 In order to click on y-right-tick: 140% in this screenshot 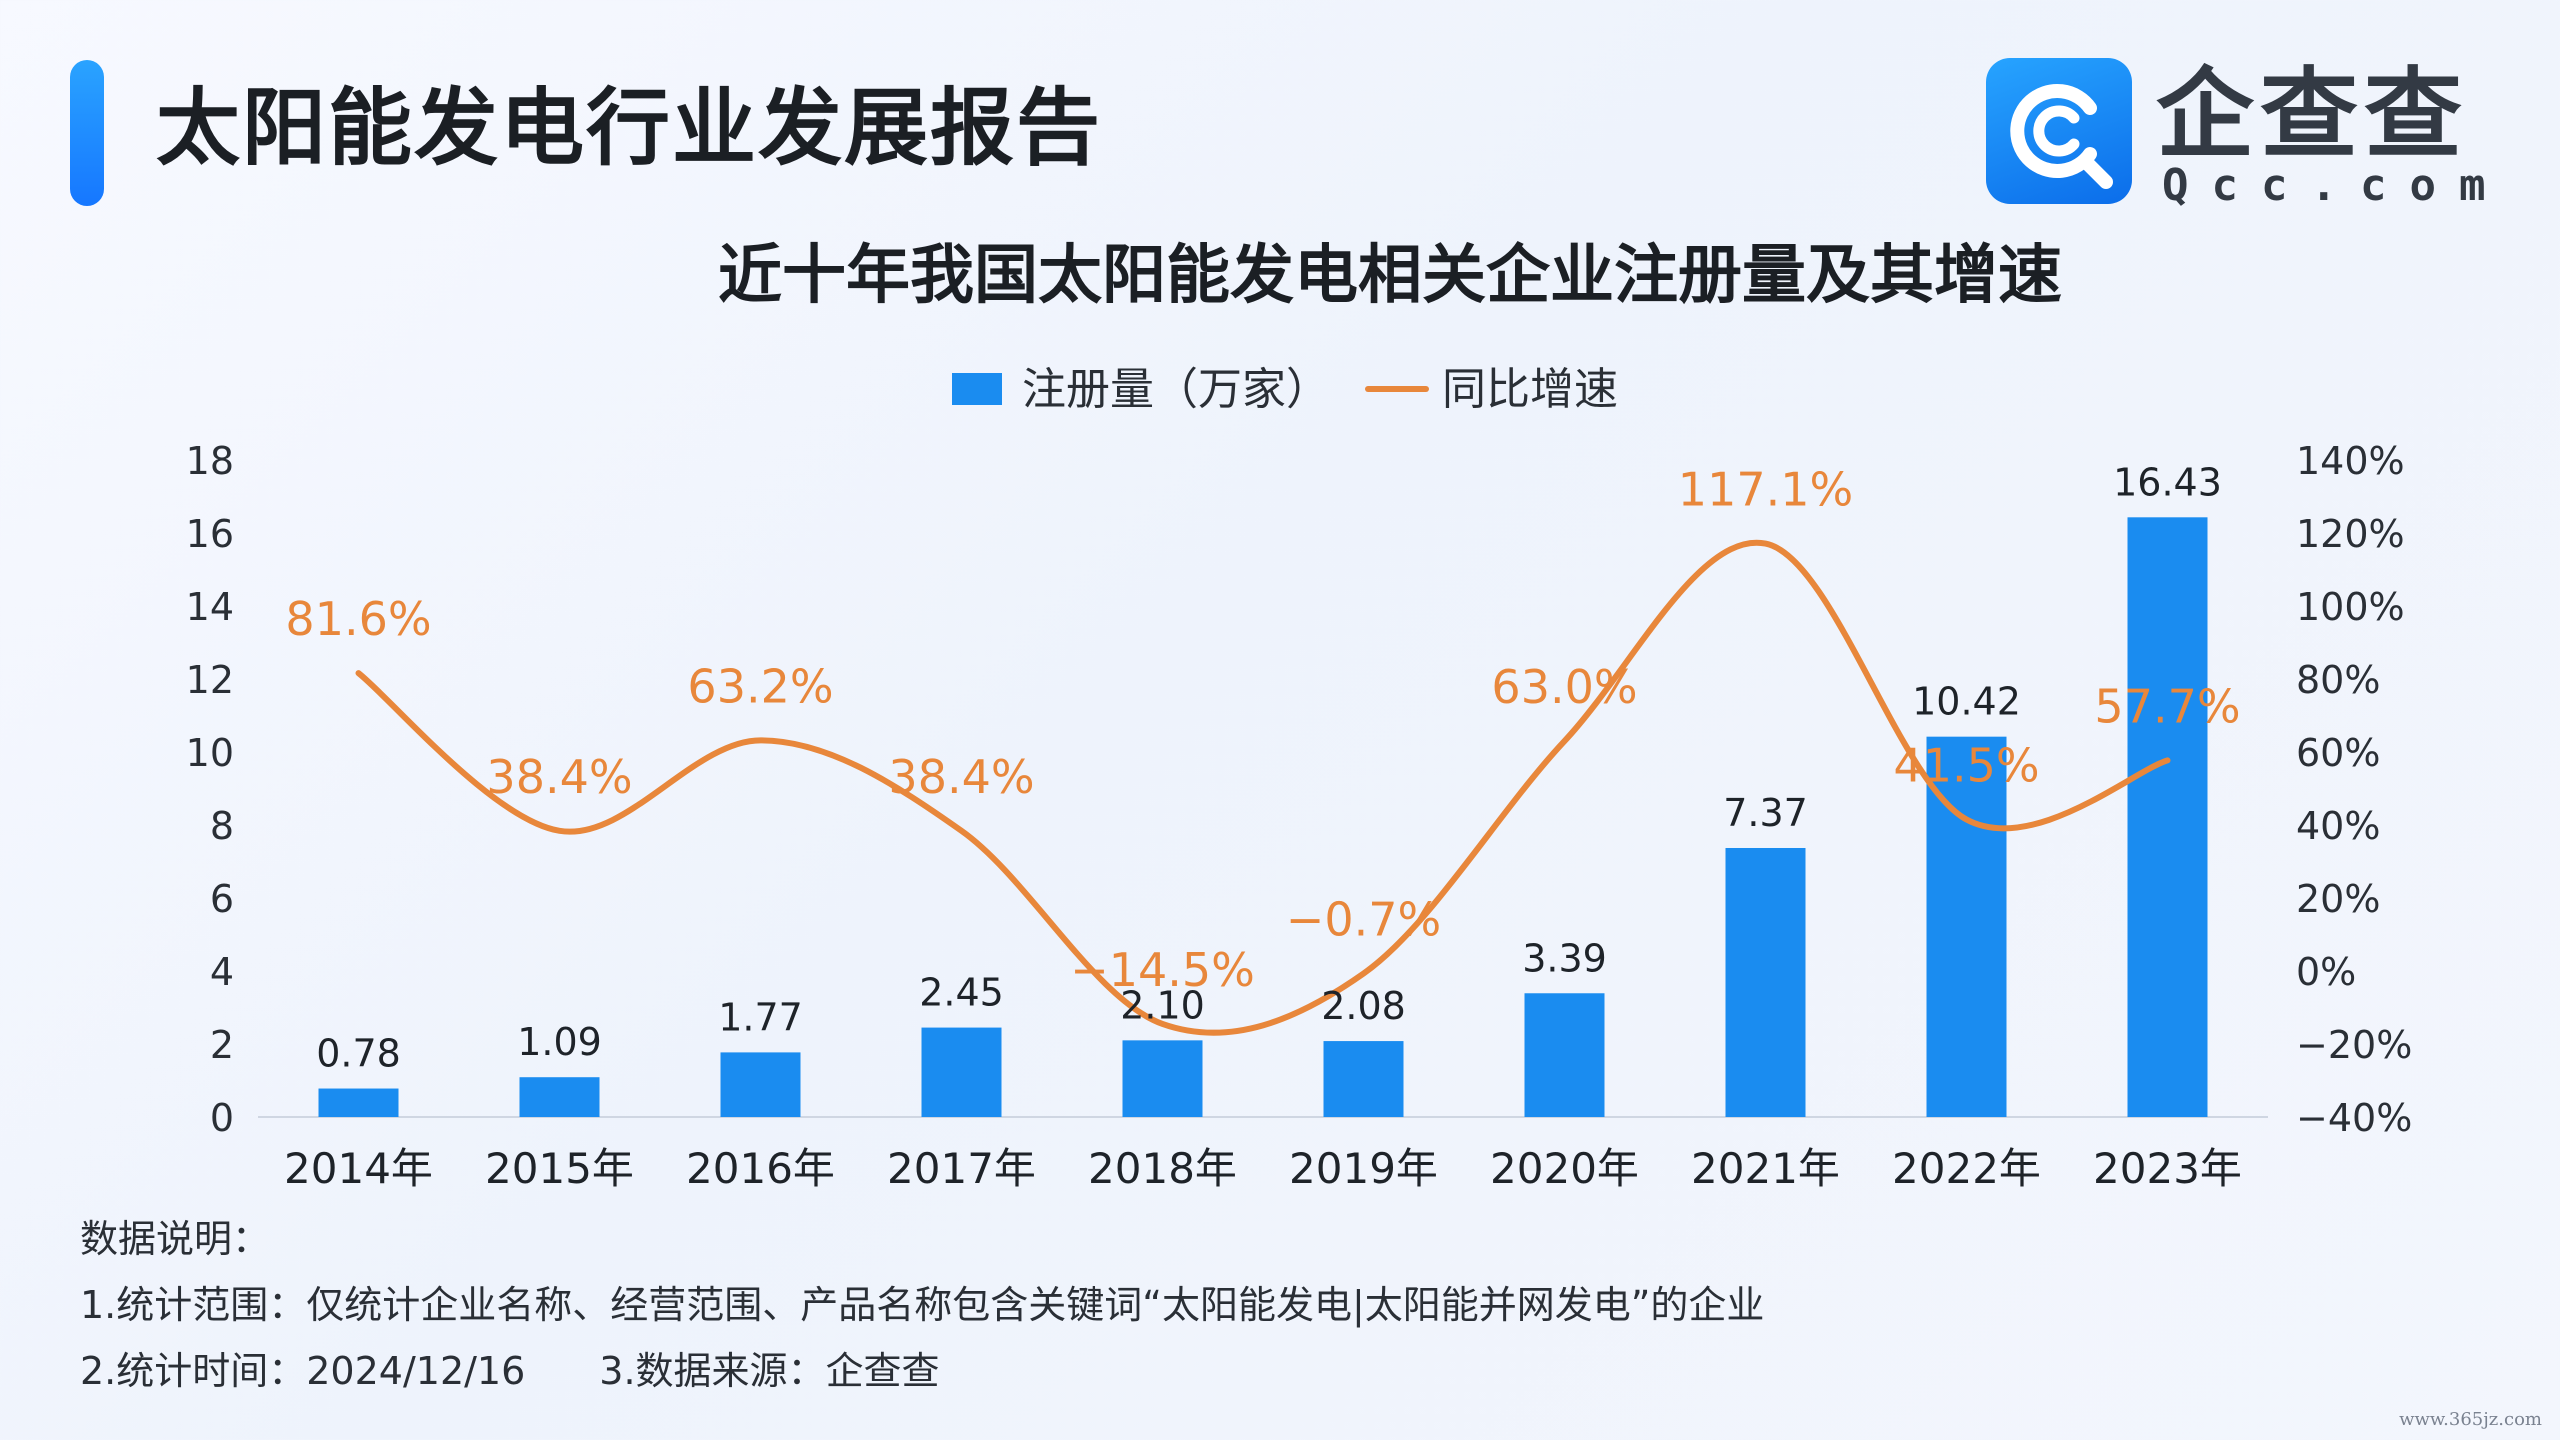, I will do `click(2350, 461)`.